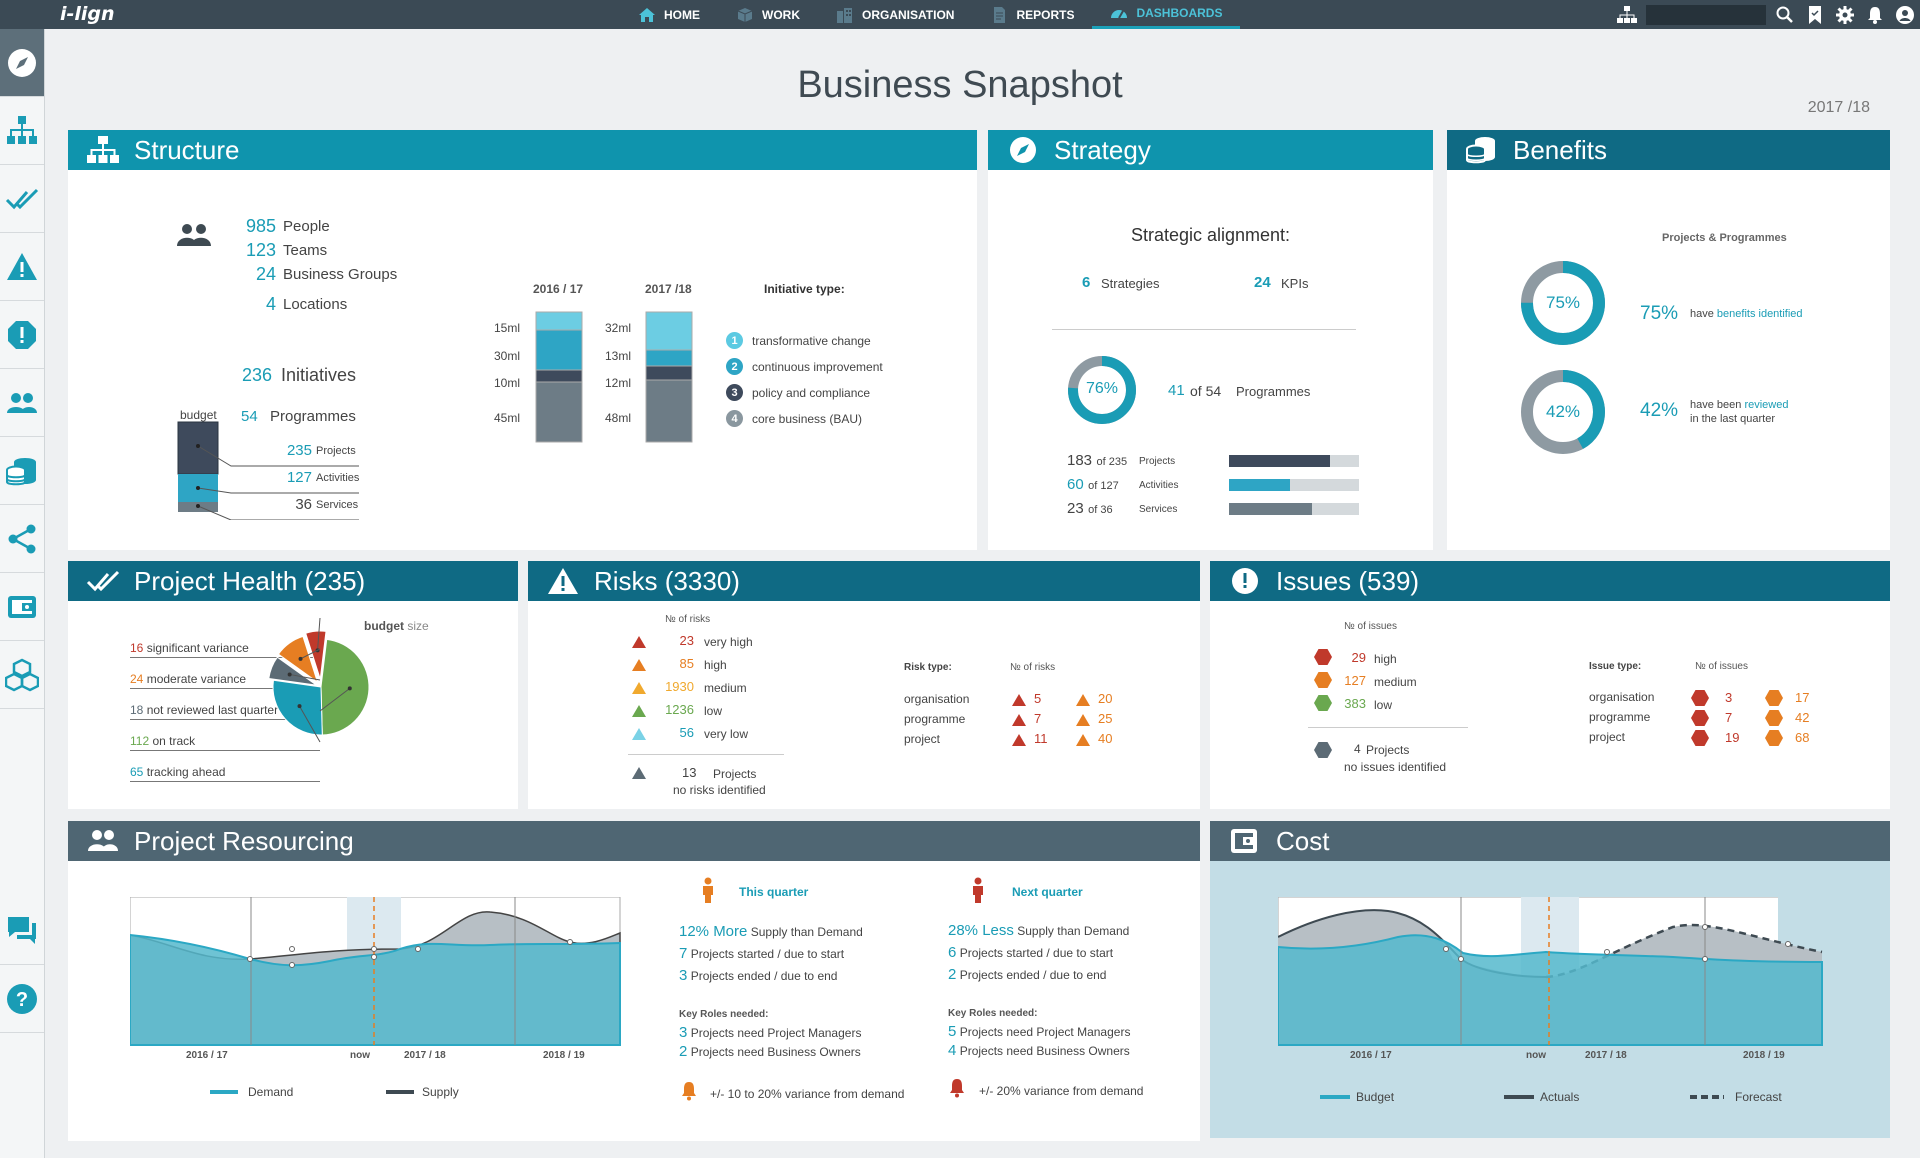 This screenshot has width=1920, height=1158. Describe the element at coordinates (1086, 282) in the screenshot. I see `strategies-count: 6` at that location.